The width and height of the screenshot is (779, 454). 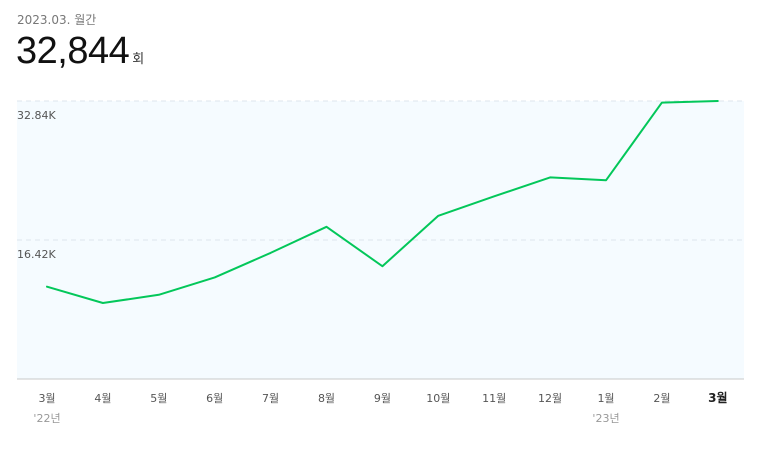 What do you see at coordinates (438, 398) in the screenshot?
I see `x-tick-label: 10월` at bounding box center [438, 398].